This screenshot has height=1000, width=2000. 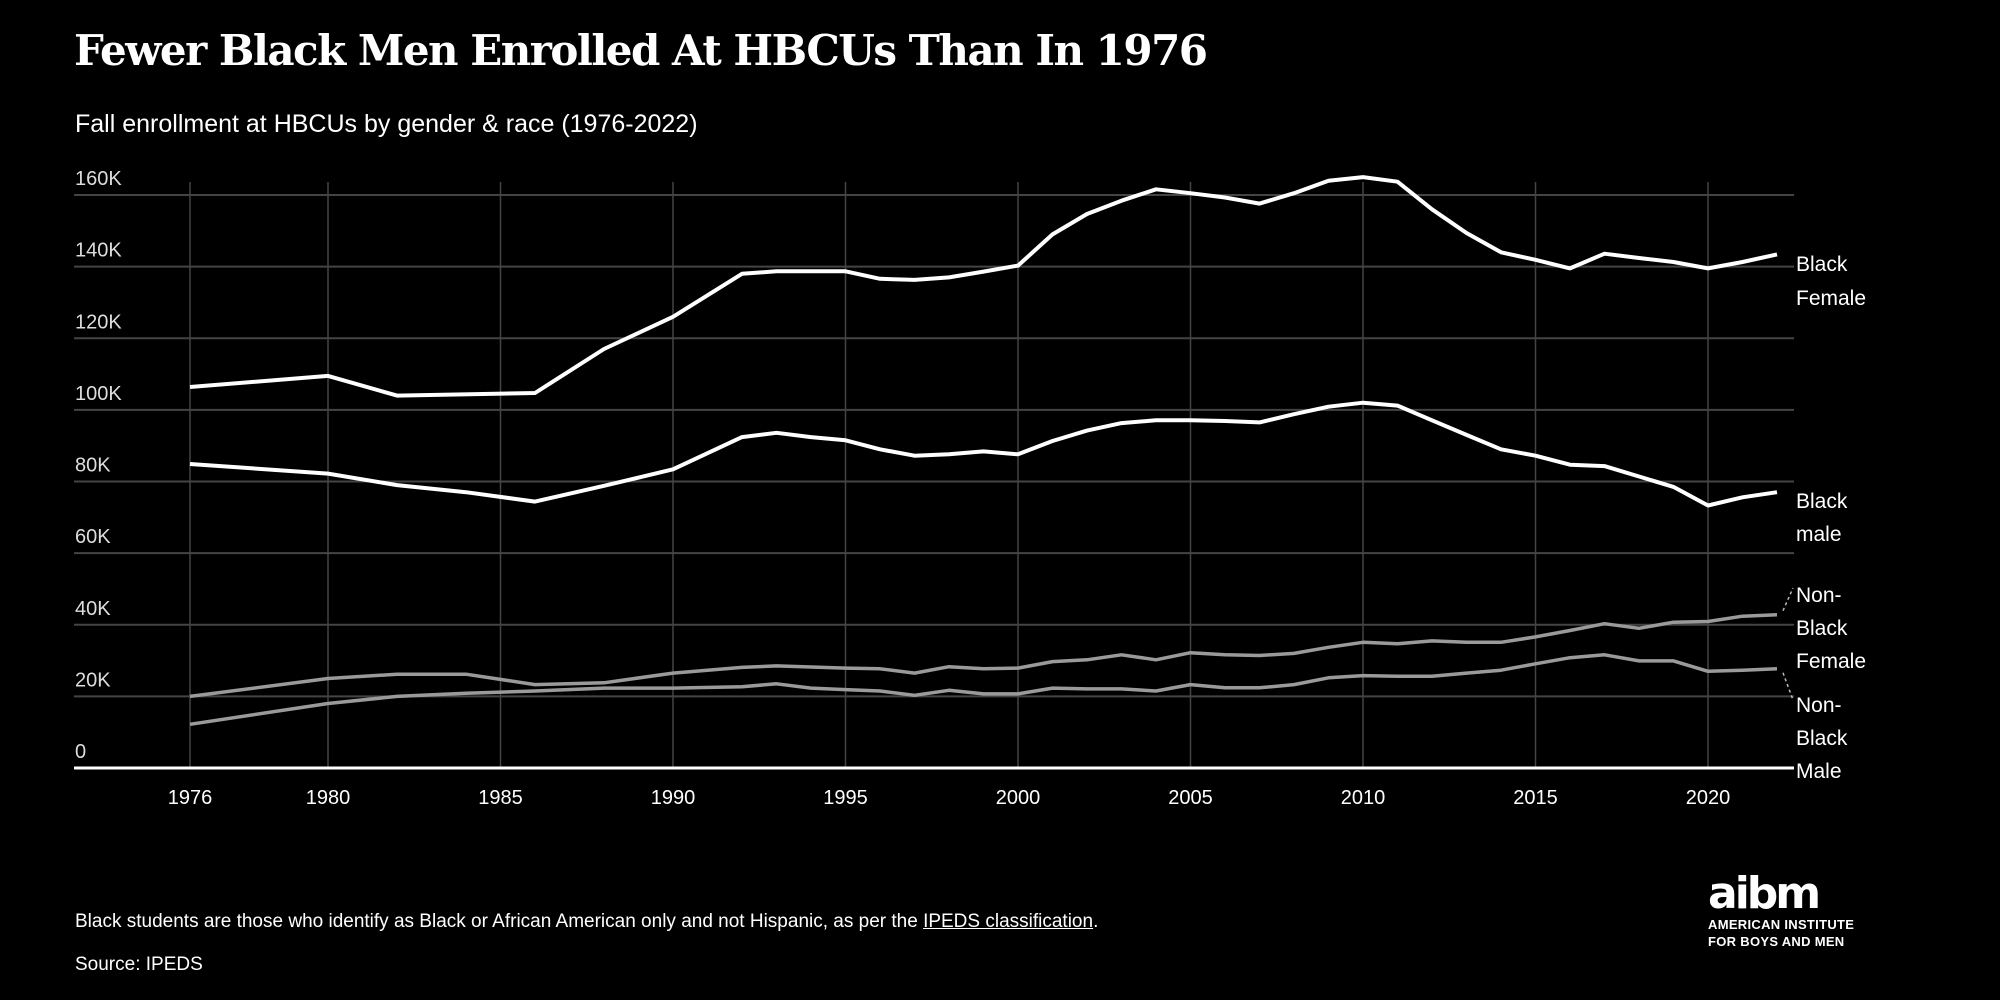 What do you see at coordinates (93, 680) in the screenshot?
I see `y-tick-label: 20K` at bounding box center [93, 680].